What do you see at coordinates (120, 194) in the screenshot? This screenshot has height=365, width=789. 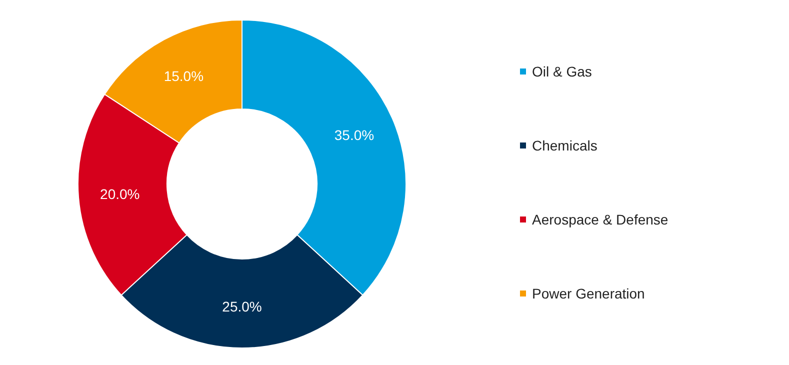 I see `data-label: 20.0%` at bounding box center [120, 194].